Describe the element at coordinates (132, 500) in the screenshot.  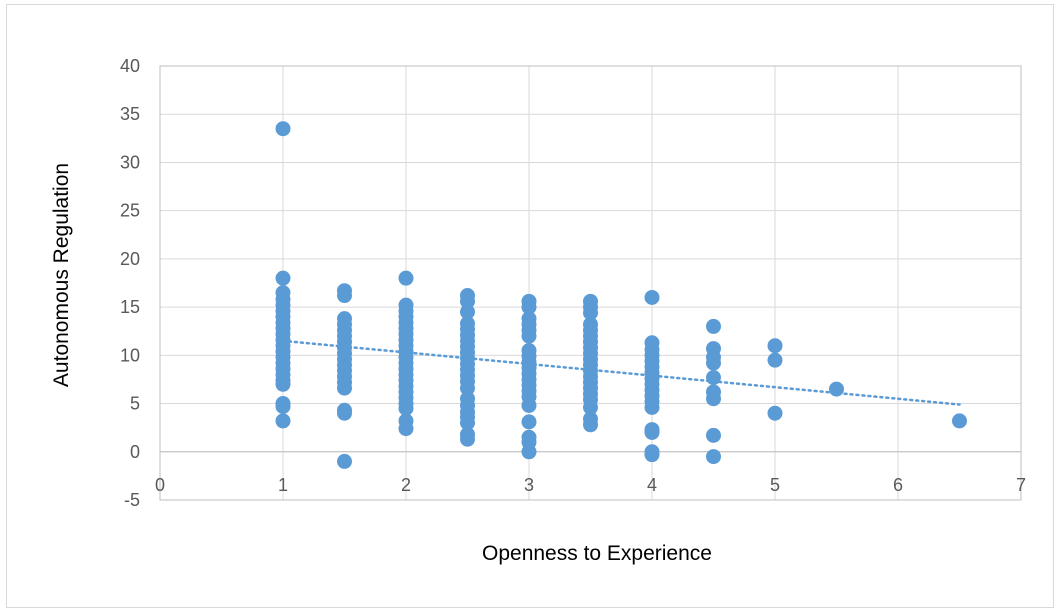
I see `y-tick-label: -5` at that location.